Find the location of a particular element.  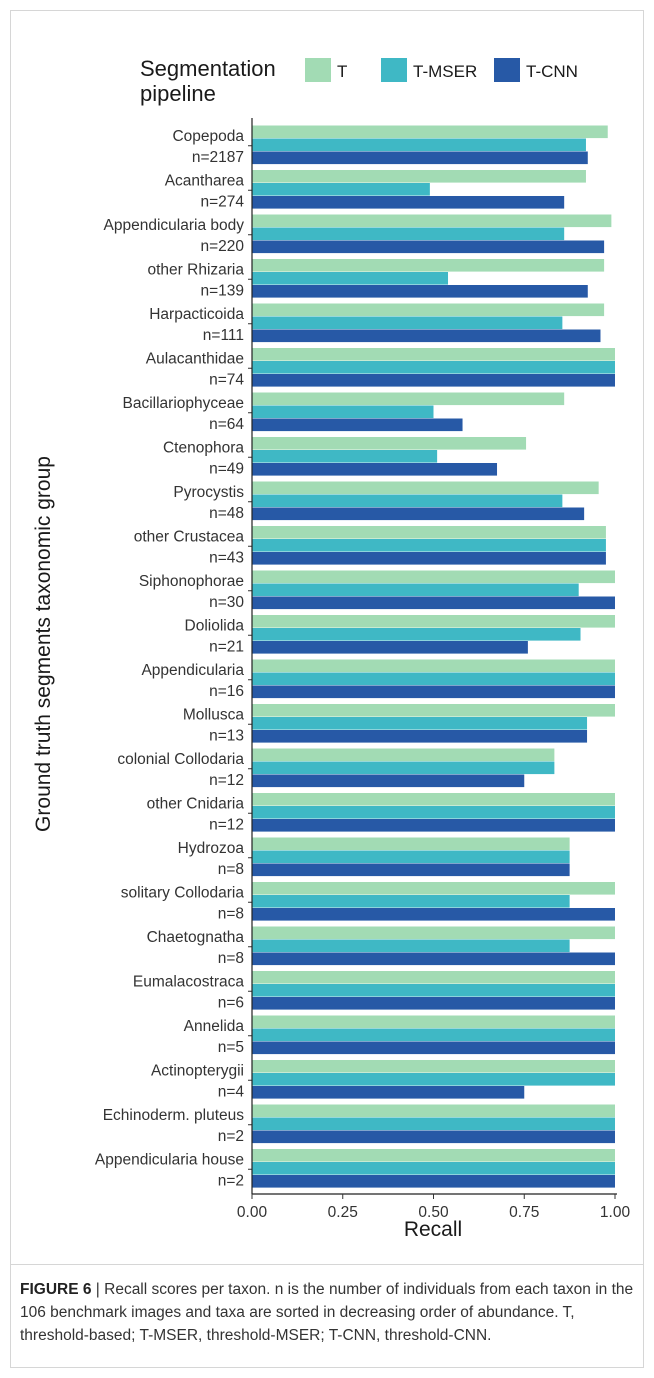

category-count-label: n=43 is located at coordinates (226, 557).